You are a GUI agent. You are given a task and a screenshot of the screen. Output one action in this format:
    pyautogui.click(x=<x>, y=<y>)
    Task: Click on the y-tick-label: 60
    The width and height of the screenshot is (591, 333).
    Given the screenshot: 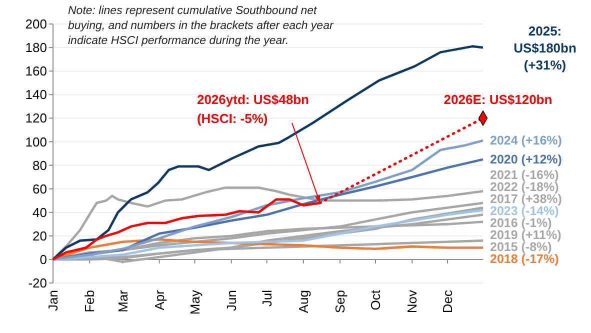 What is the action you would take?
    pyautogui.click(x=39, y=188)
    